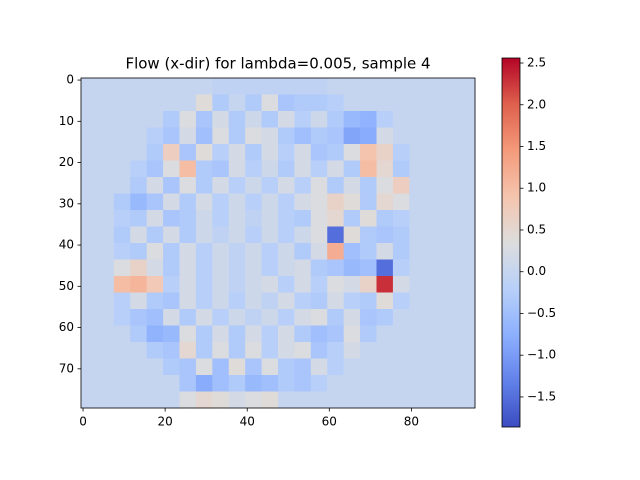  What do you see at coordinates (541, 313) in the screenshot?
I see `colorbar-tick-label: −0.5` at bounding box center [541, 313].